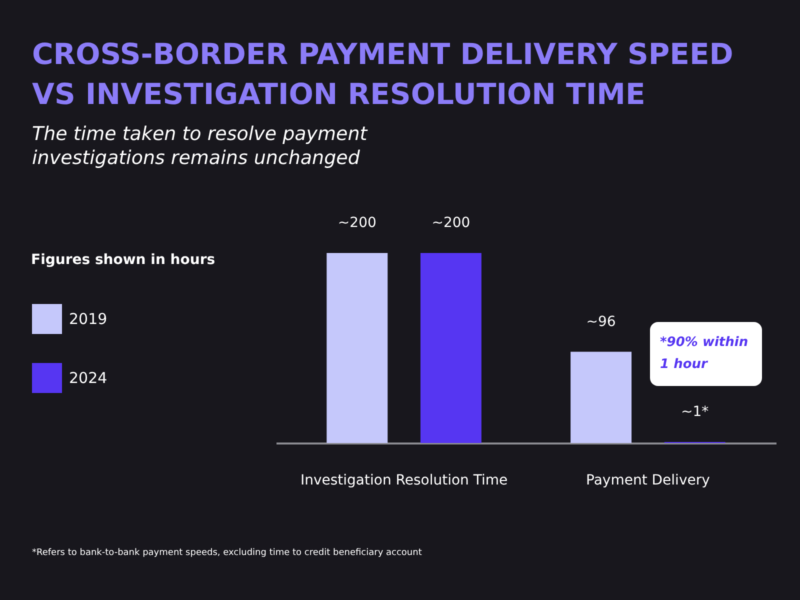 The height and width of the screenshot is (600, 800). Describe the element at coordinates (601, 322) in the screenshot. I see `data-label: ~96` at that location.